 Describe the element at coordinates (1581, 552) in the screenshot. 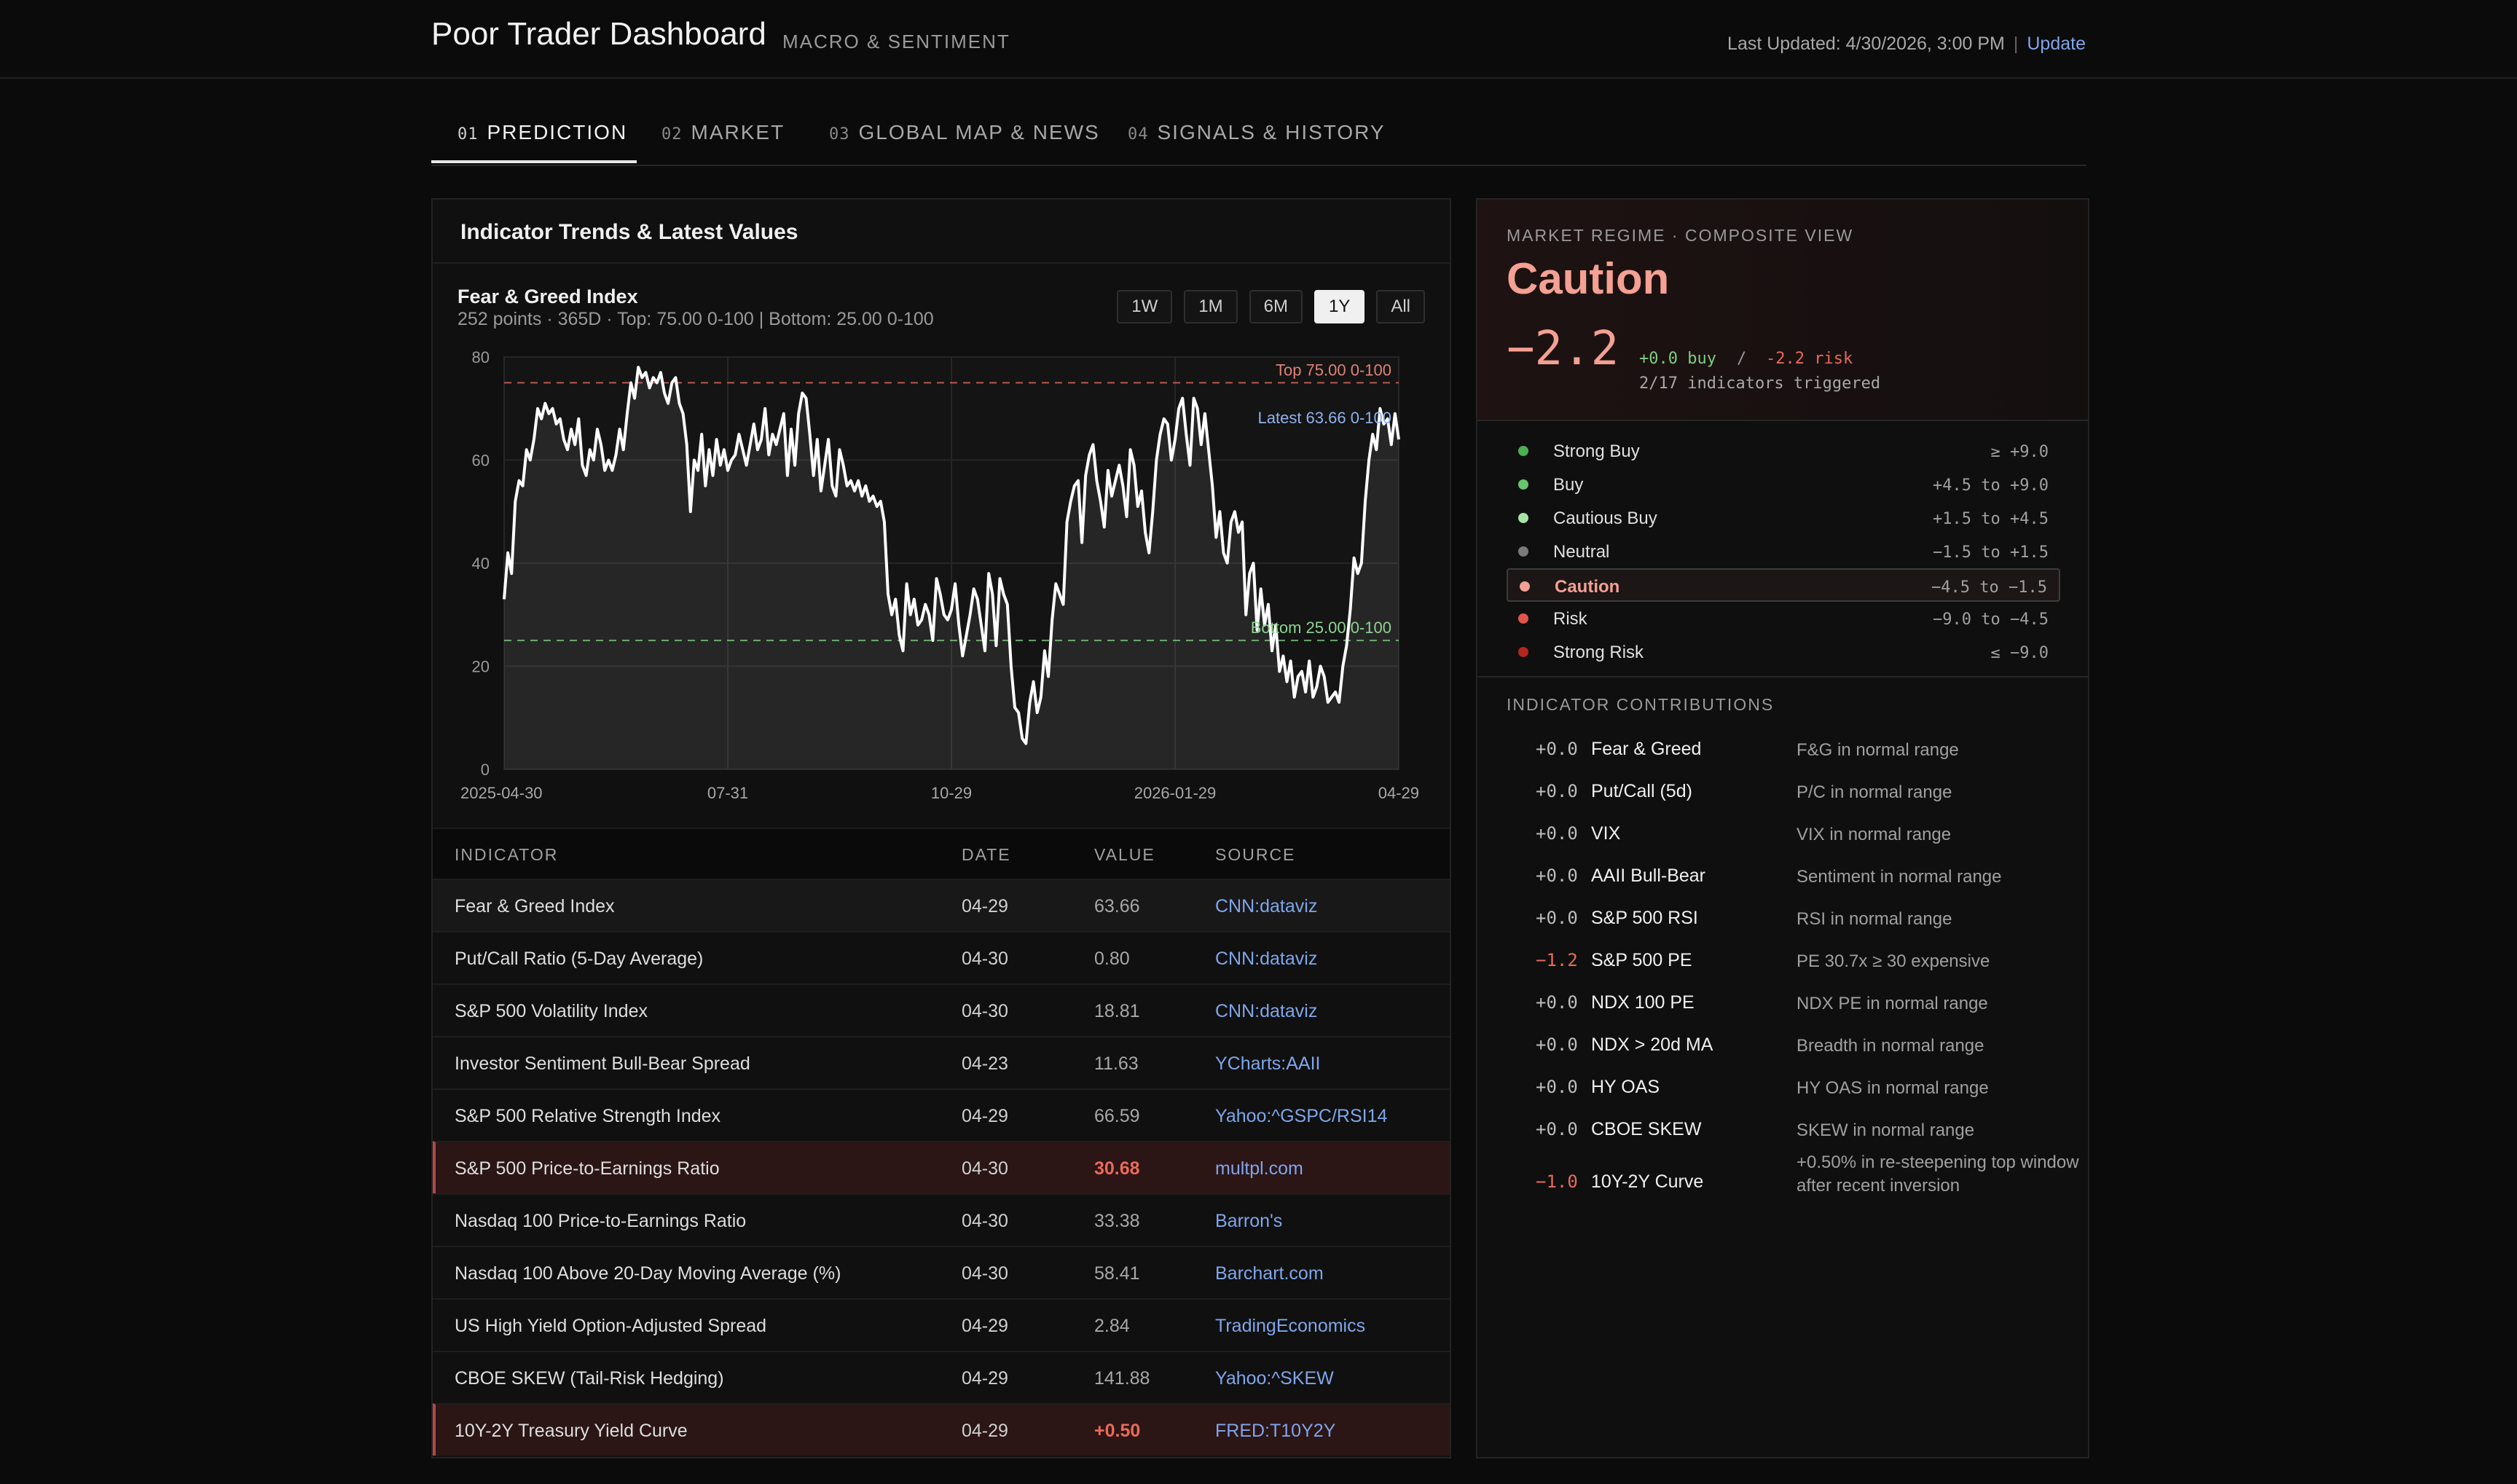

I see `regime-scale-name: Neutral` at that location.